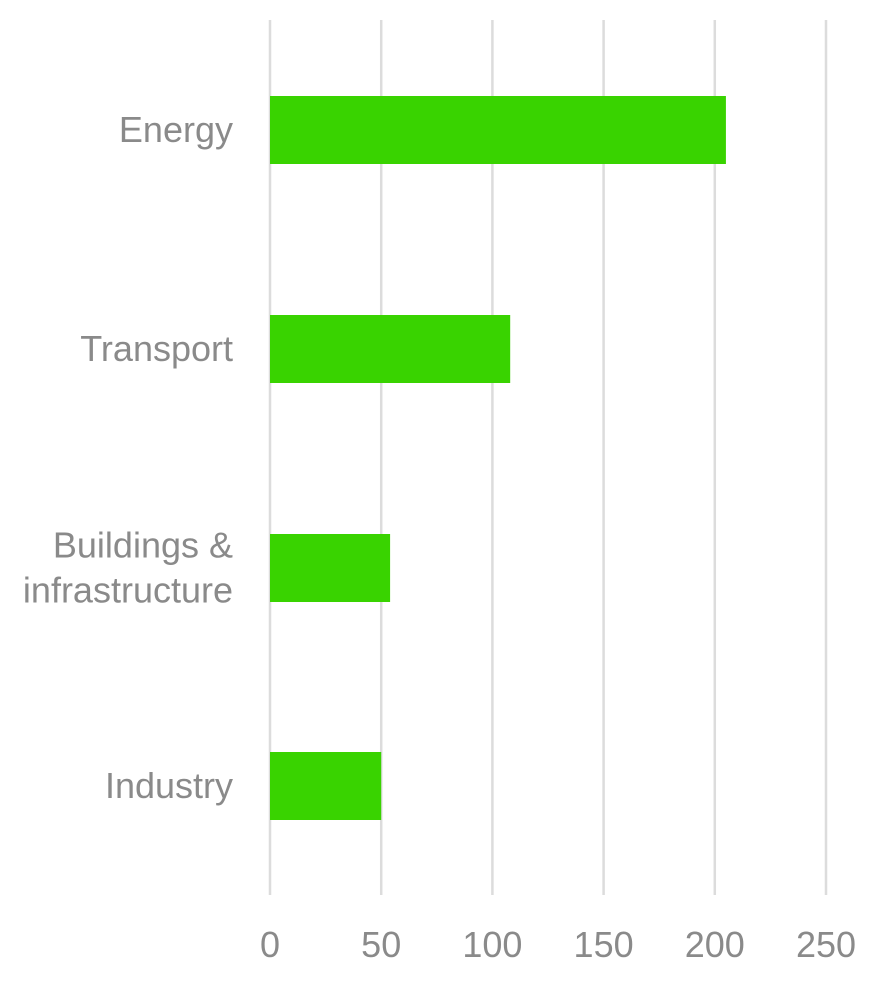 The height and width of the screenshot is (998, 888). Describe the element at coordinates (156, 348) in the screenshot. I see `category-label: Transport` at that location.